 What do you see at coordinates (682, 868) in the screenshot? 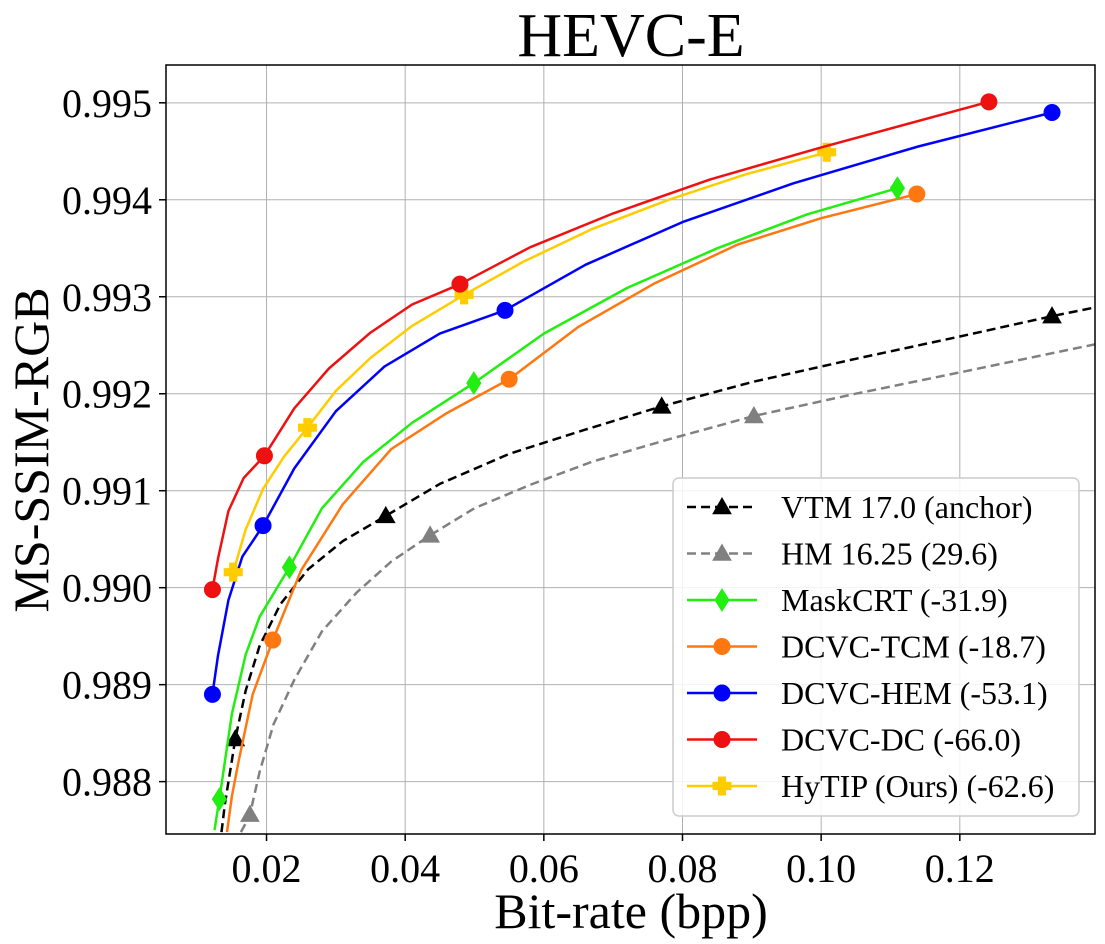
I see `x-tick-label: 0.08` at bounding box center [682, 868].